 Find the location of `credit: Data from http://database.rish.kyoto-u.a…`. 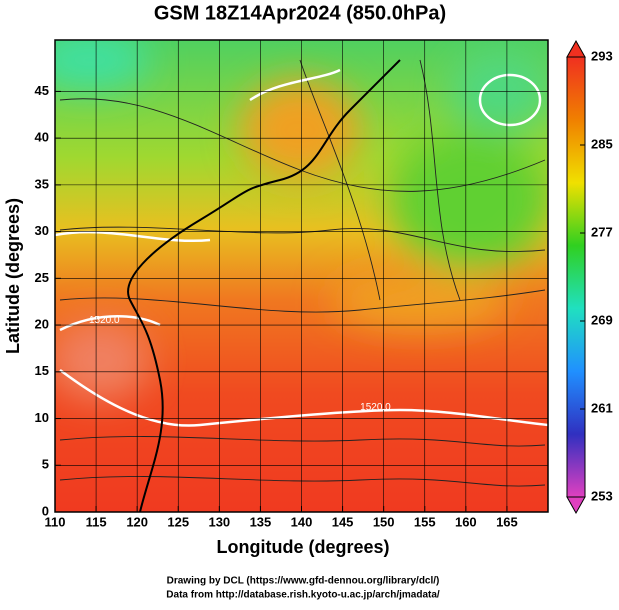

credit: Data from http://database.rish.kyoto-u.a… is located at coordinates (303, 595).